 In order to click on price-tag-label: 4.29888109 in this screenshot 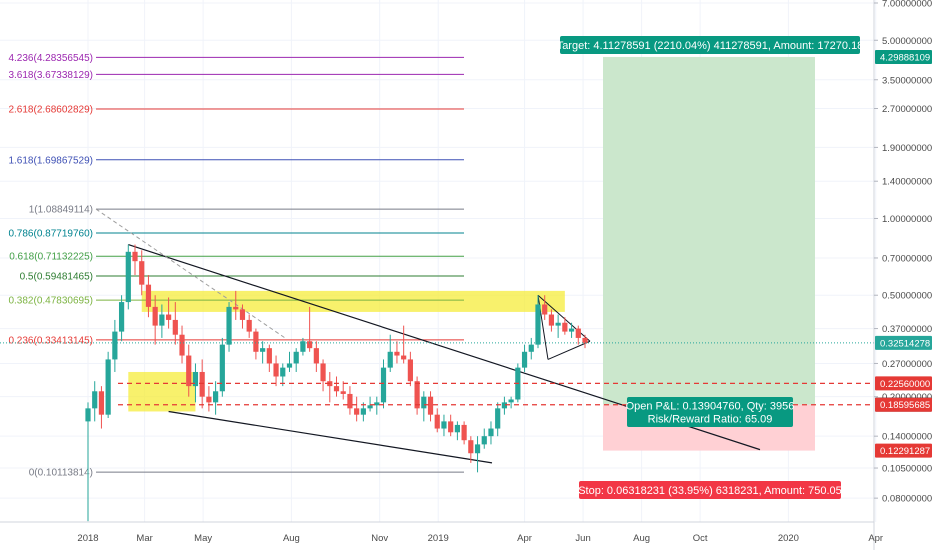, I will do `click(905, 57)`.